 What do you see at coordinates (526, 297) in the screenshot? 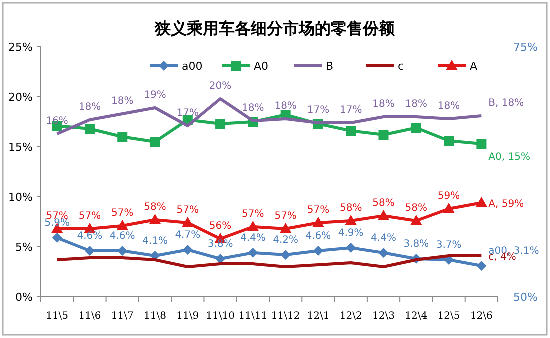
I see `y2-tick-label: 50%` at bounding box center [526, 297].